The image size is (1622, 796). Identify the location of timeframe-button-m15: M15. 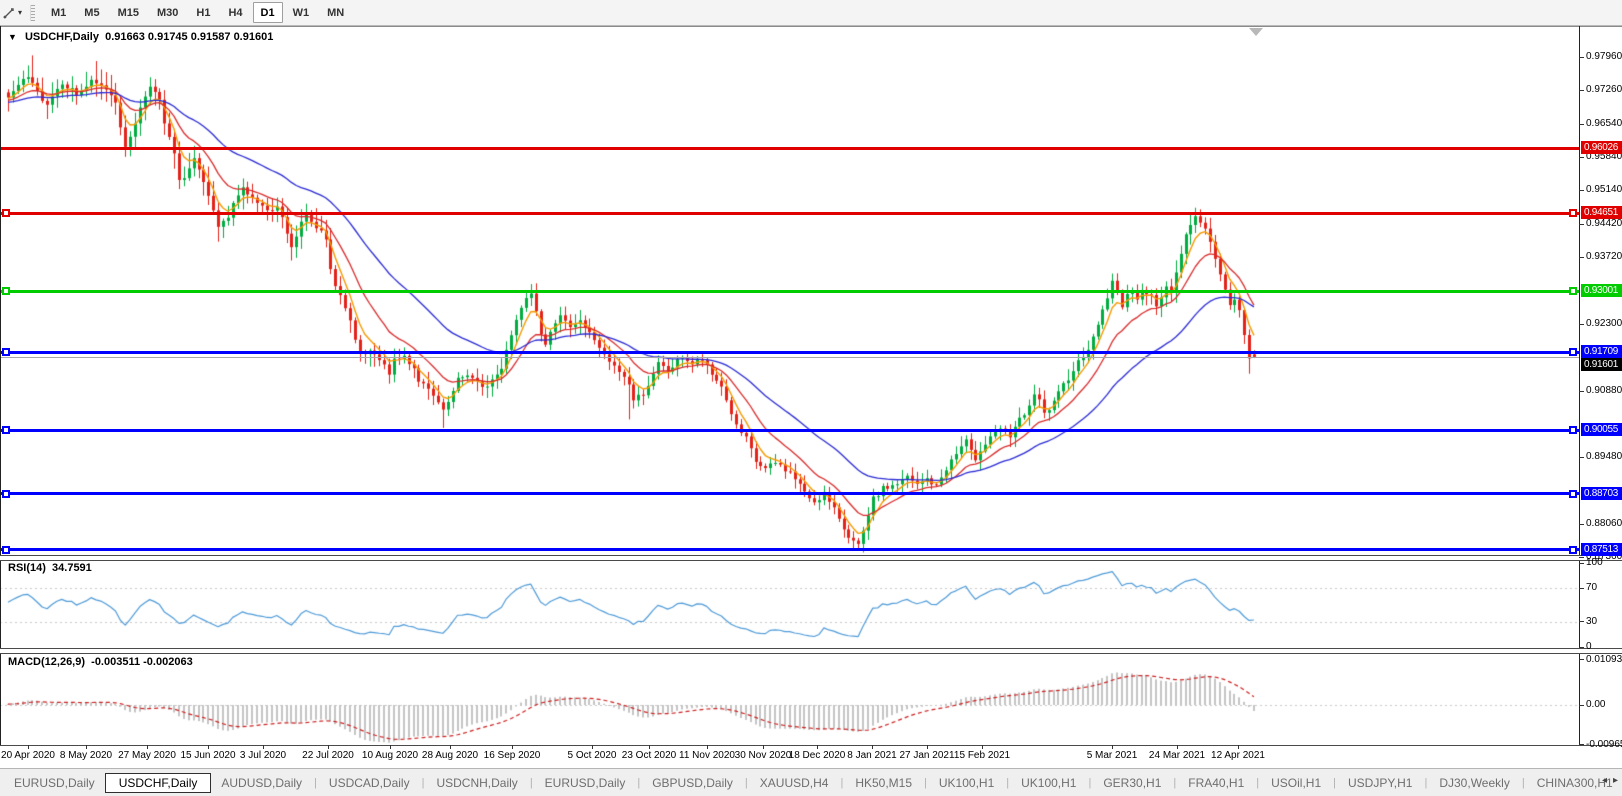
(128, 12).